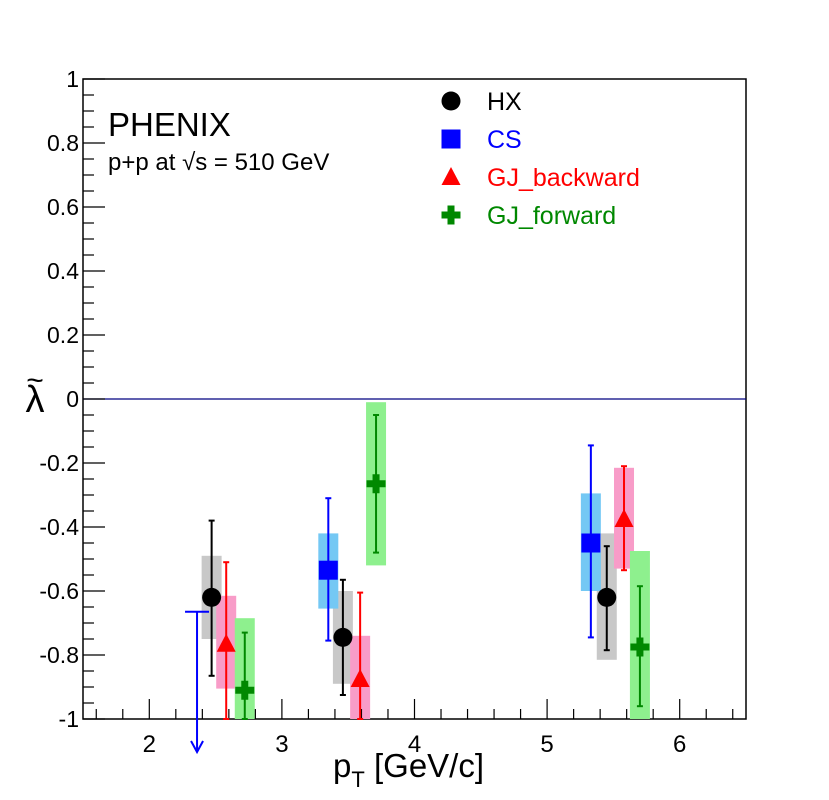 This screenshot has width=829, height=800. I want to click on y-axis-label-accent: ~, so click(35, 380).